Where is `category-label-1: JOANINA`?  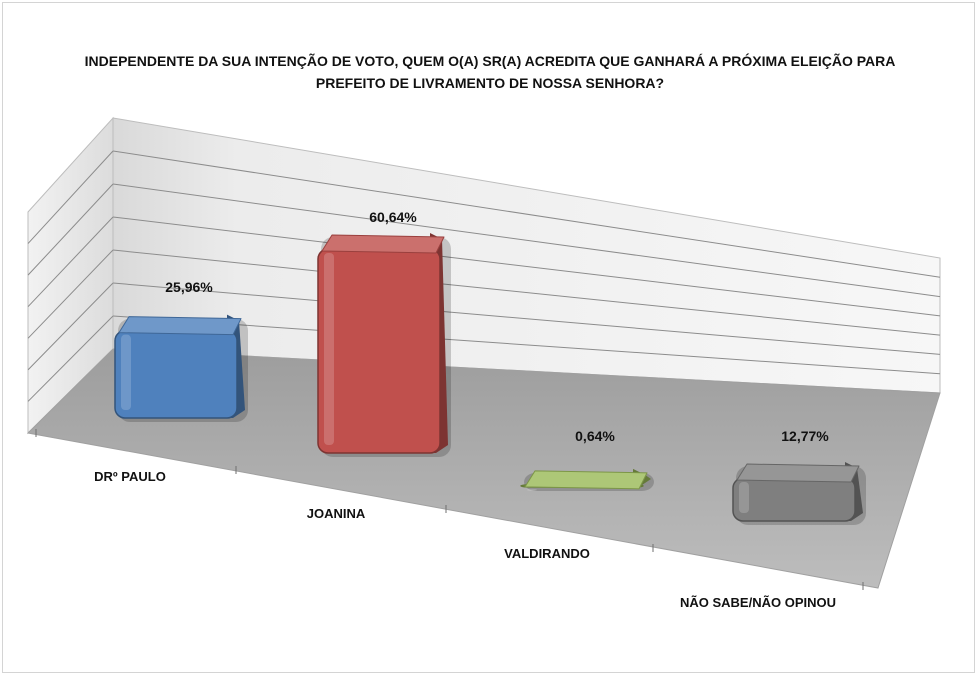 category-label-1: JOANINA is located at coordinates (336, 513).